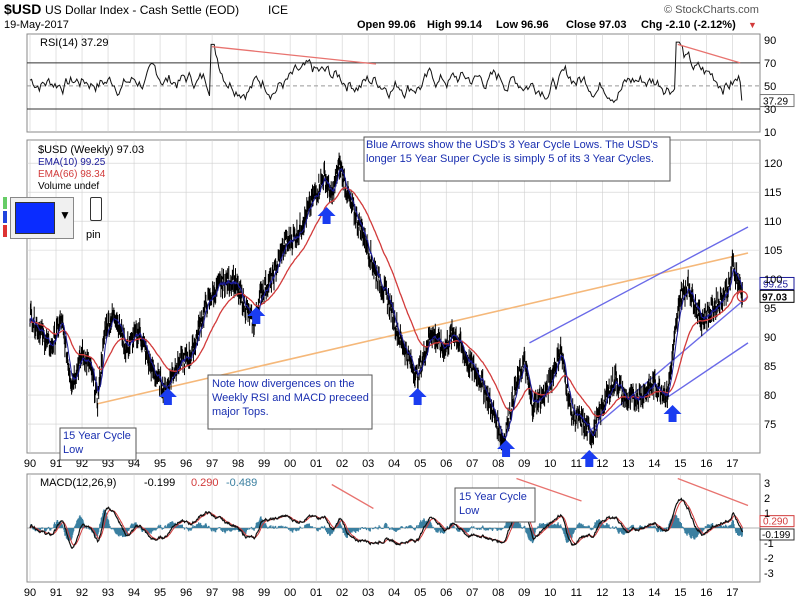 Image resolution: width=800 pixels, height=610 pixels. I want to click on color-picker-button: ▼, so click(42, 218).